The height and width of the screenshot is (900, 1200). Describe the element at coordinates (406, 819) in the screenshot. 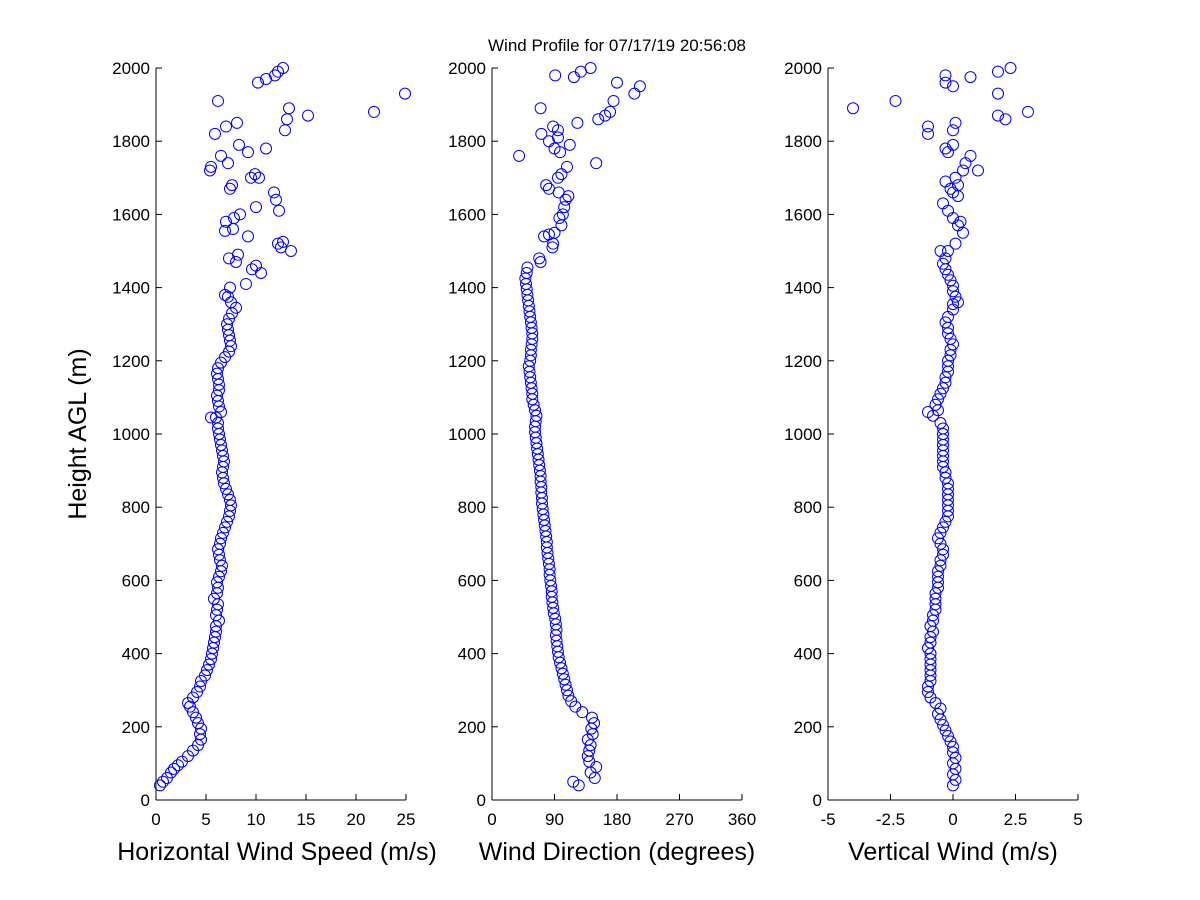

I see `x-tick-label: 25` at that location.